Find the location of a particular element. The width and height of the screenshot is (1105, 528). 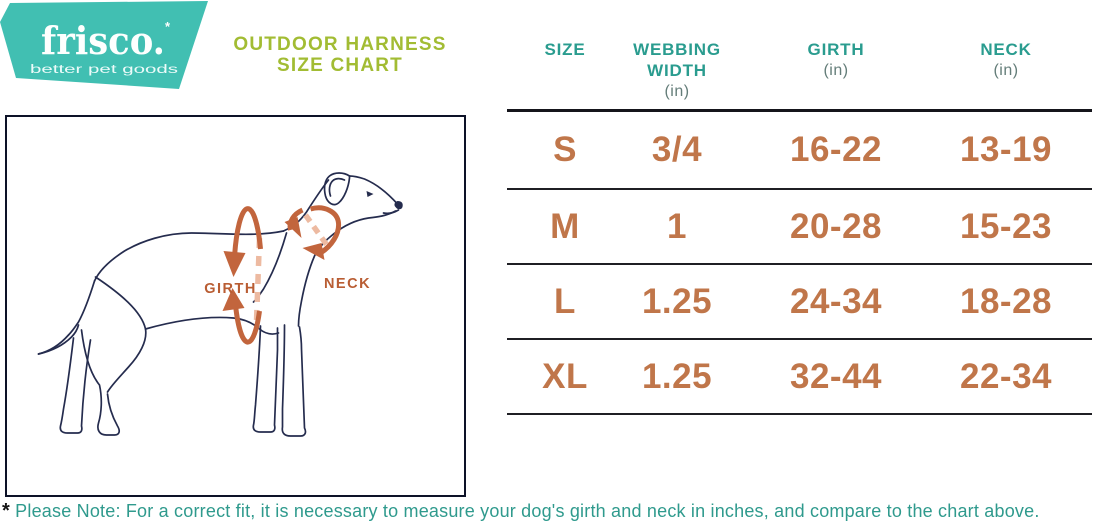

girth-label: GIRTH is located at coordinates (230, 289).